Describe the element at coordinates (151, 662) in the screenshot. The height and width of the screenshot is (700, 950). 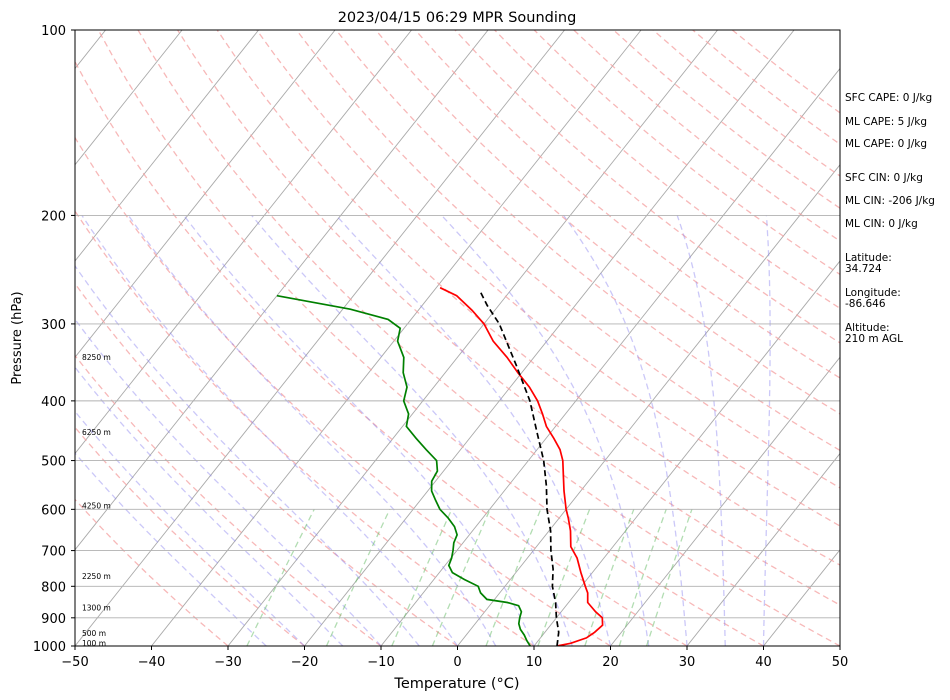
I see `x-tick-label: −40` at that location.